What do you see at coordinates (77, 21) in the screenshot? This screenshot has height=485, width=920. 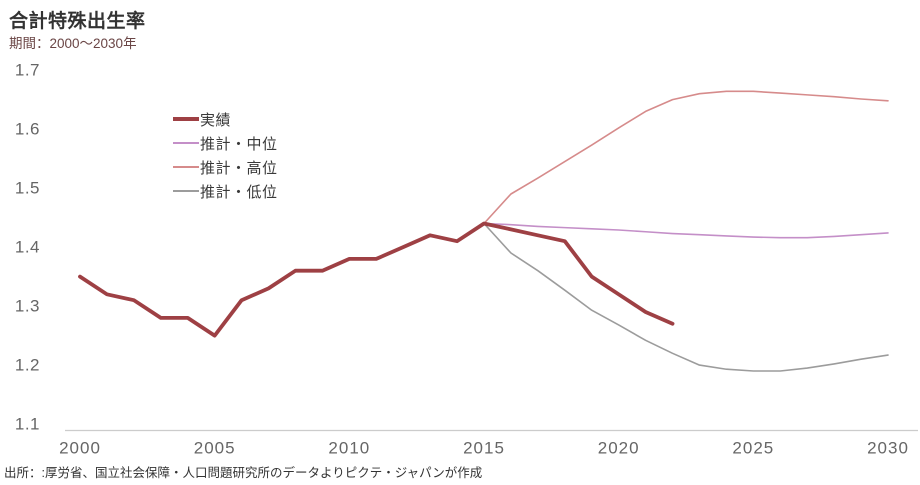 I see `page-title: 合計特殊出生率` at bounding box center [77, 21].